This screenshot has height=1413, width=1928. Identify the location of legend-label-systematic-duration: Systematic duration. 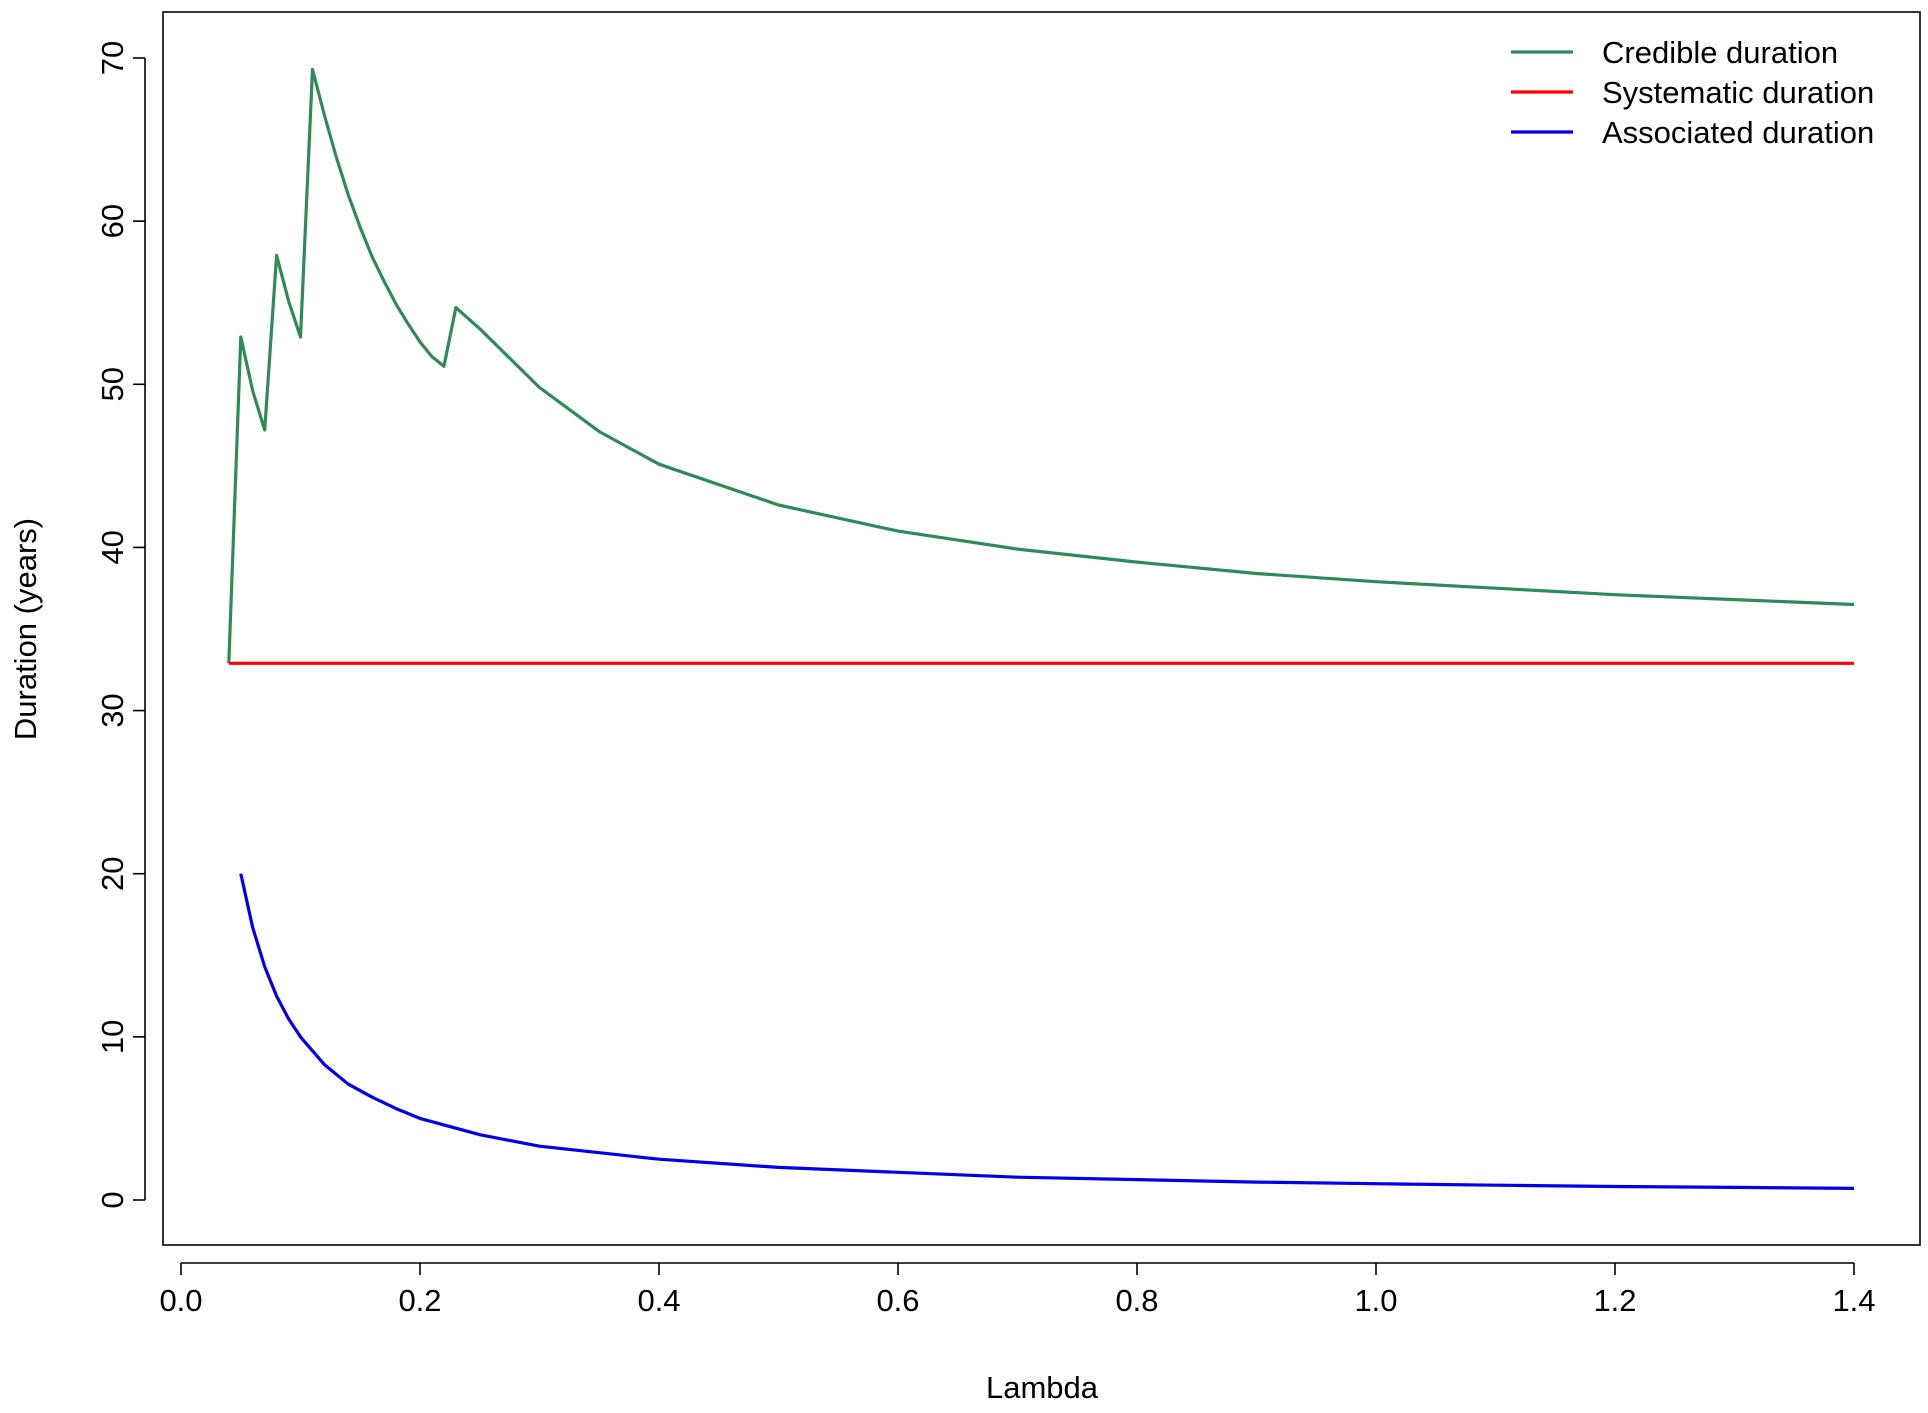
(1738, 92).